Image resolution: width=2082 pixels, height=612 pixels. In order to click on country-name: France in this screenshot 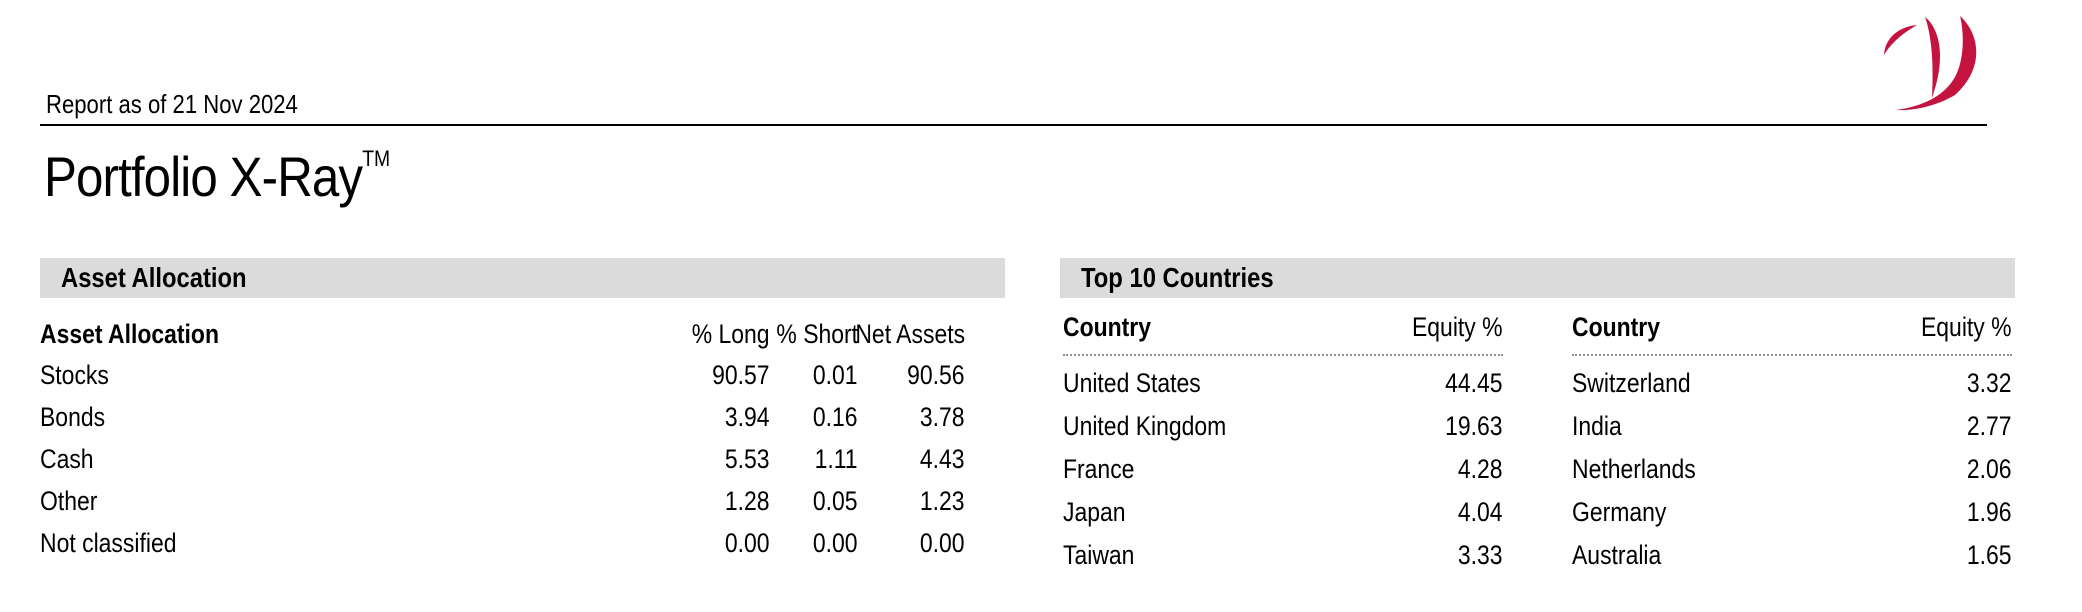, I will do `click(1099, 469)`.